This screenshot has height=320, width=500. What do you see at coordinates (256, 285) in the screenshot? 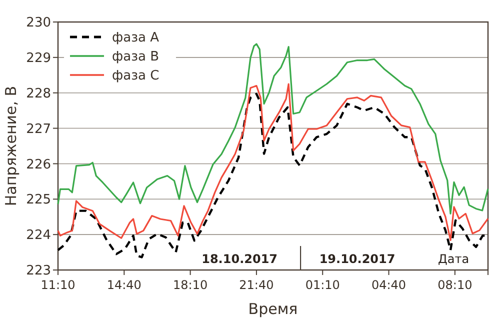
I see `x-tick-label: 21:40` at bounding box center [256, 285].